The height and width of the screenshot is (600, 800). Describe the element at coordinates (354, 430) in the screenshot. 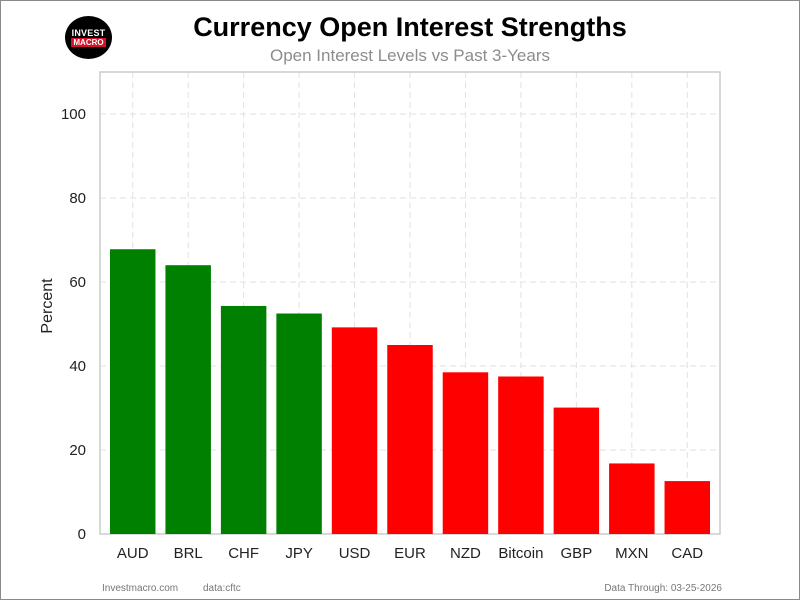

I see `bar-usd` at that location.